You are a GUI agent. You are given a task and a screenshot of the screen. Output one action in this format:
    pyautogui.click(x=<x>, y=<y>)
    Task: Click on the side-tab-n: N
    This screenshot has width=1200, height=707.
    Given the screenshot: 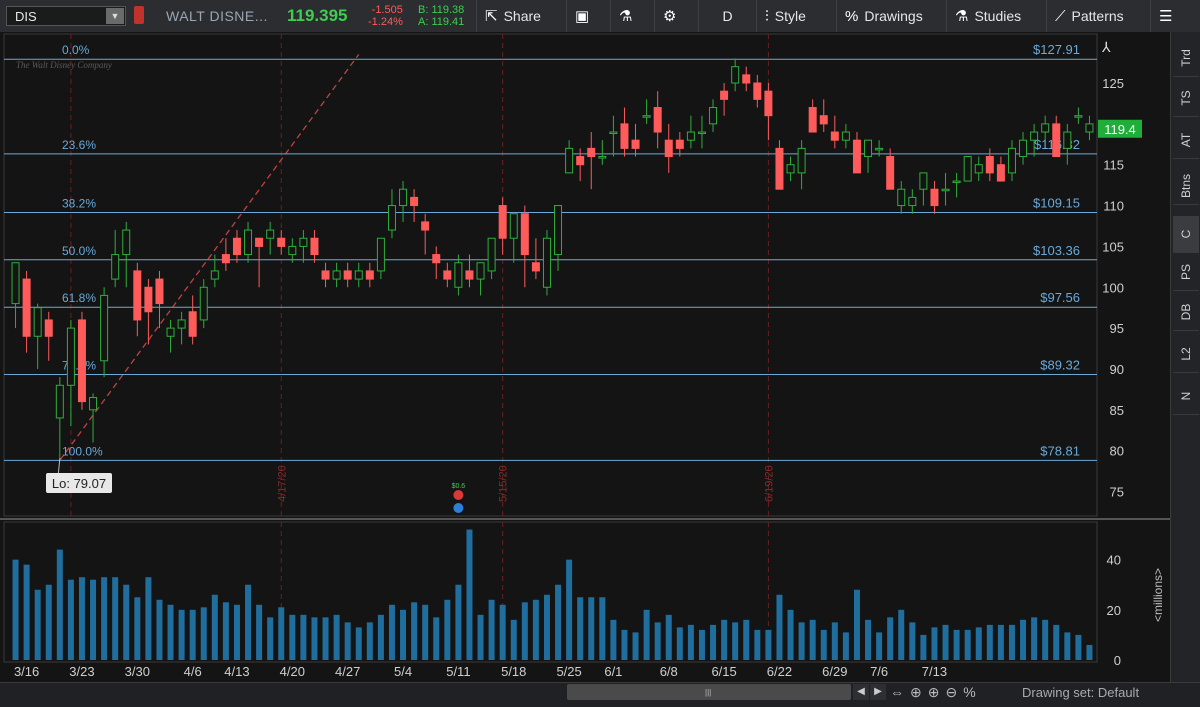 What is the action you would take?
    pyautogui.click(x=1186, y=396)
    